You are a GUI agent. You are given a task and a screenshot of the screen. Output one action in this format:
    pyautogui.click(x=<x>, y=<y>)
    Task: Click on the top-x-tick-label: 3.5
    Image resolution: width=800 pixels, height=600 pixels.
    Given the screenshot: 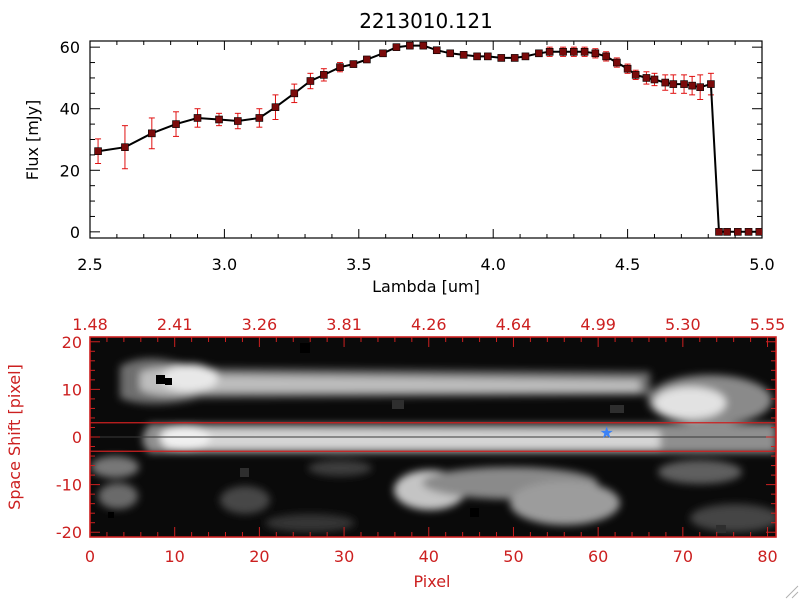 What is the action you would take?
    pyautogui.click(x=358, y=264)
    